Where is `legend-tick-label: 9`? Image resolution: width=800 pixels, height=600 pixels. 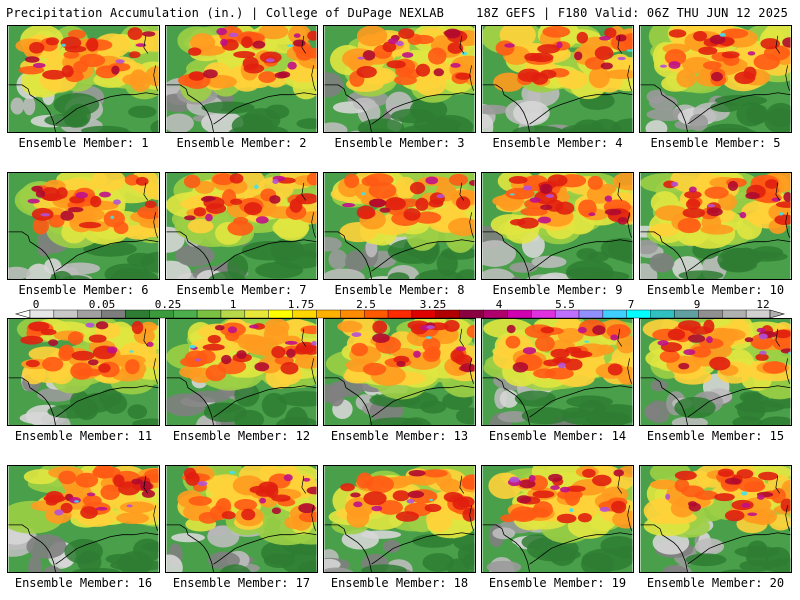
legend-tick-label: 9 is located at coordinates (697, 304).